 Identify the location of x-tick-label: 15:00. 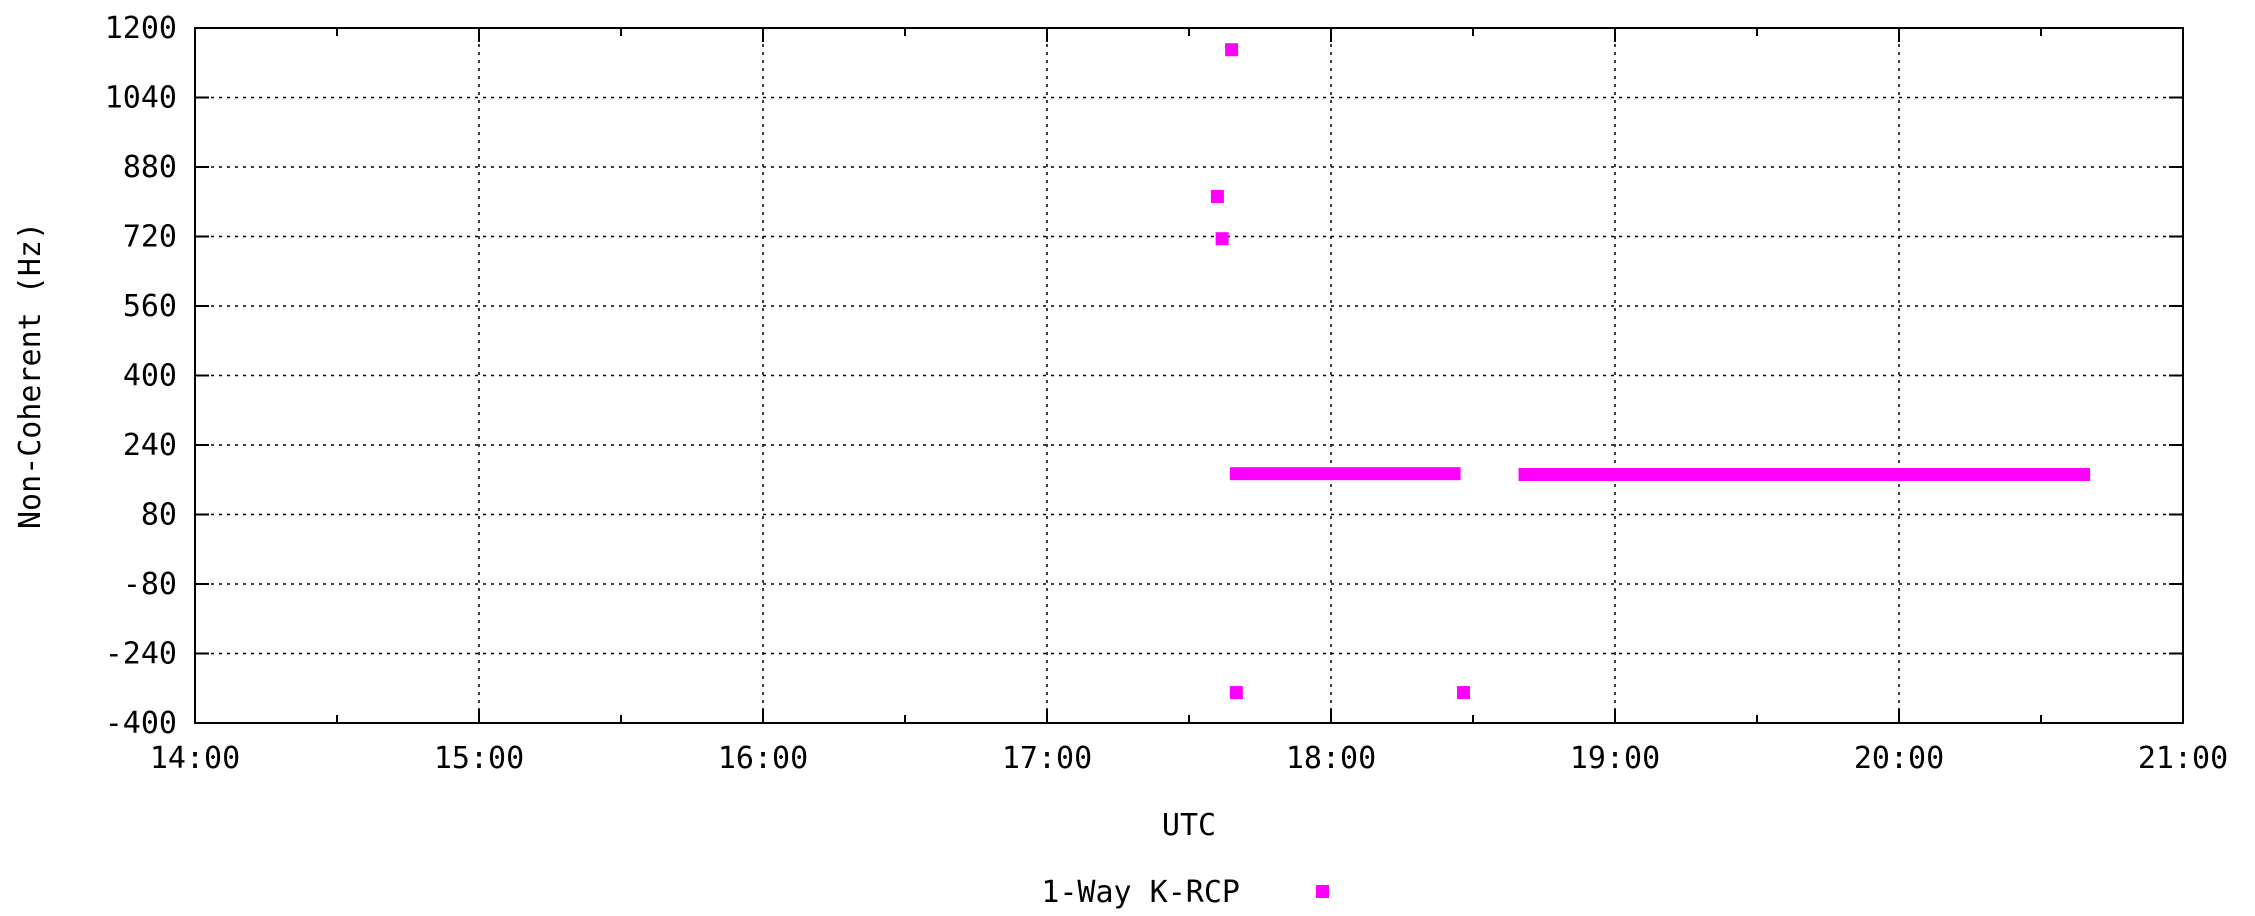
(479, 758).